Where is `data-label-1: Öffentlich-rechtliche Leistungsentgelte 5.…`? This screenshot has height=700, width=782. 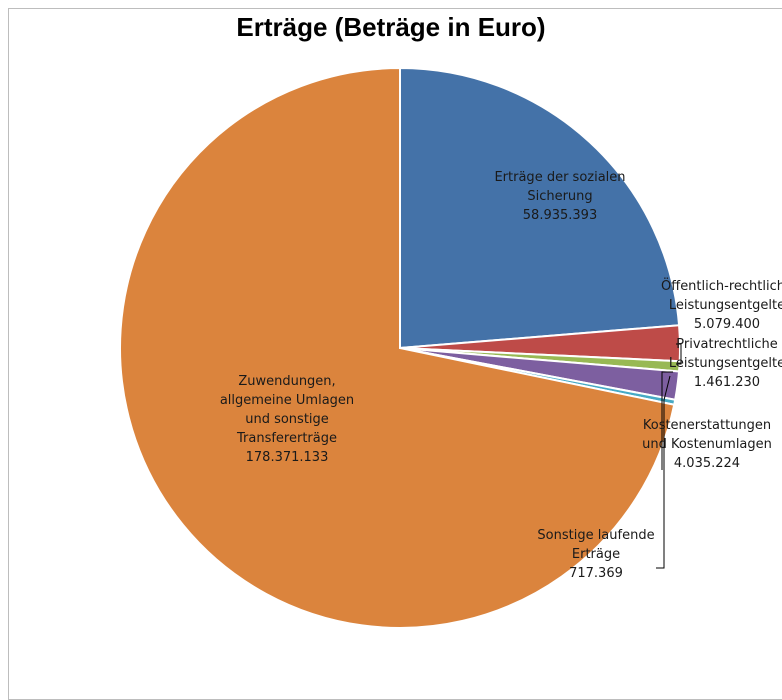 data-label-1: Öffentlich-rechtliche Leistungsentgelte 5.… is located at coordinates (721, 304).